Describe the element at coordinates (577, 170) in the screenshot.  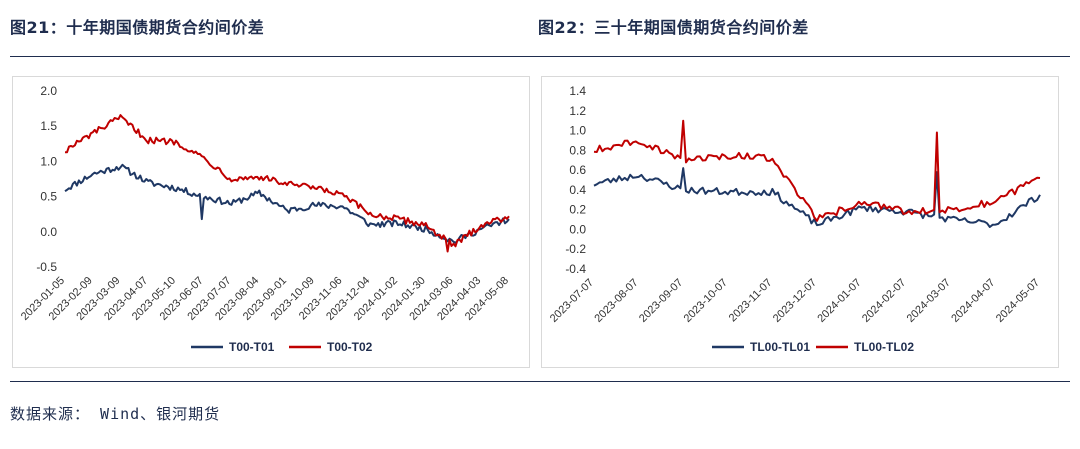
I see `y-tick-label: 0.6` at that location.